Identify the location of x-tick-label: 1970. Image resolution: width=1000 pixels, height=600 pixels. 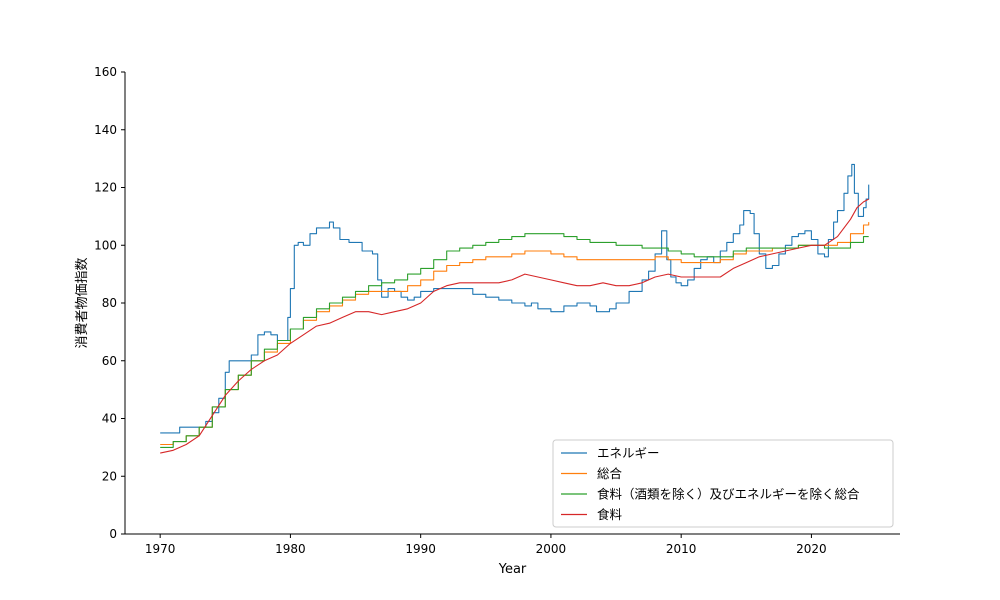
(160, 549).